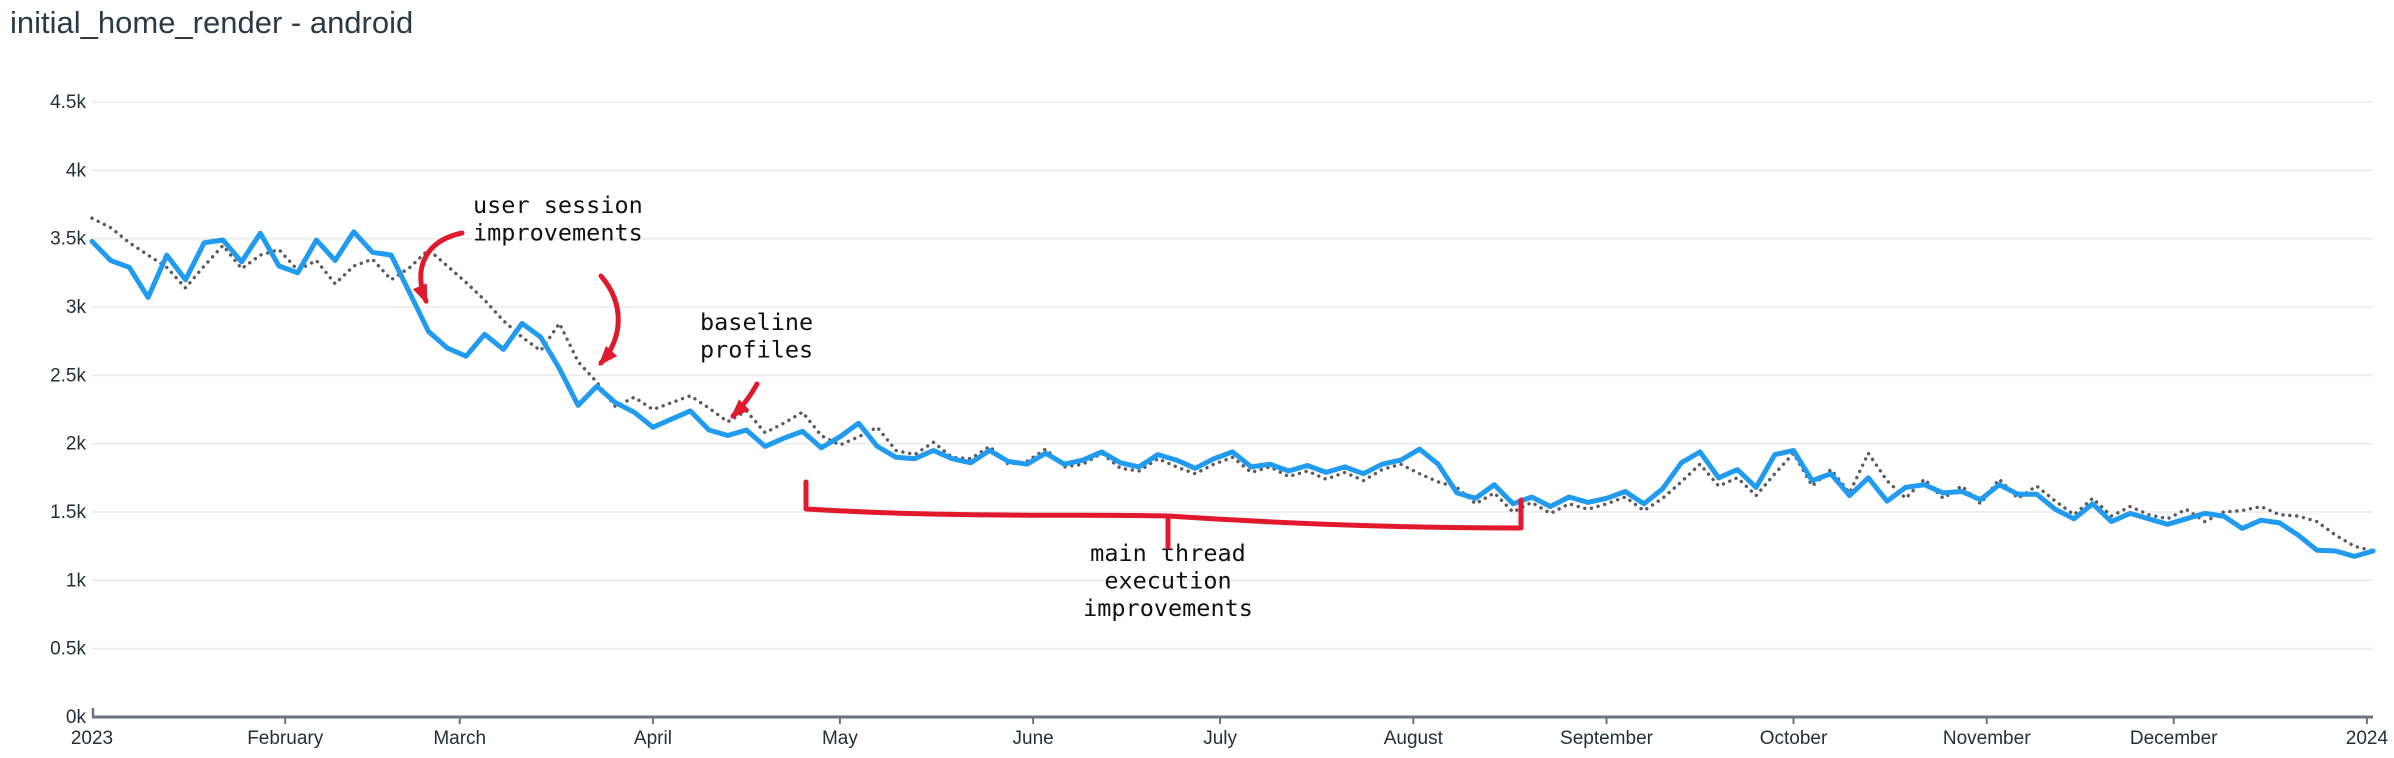 Image resolution: width=2394 pixels, height=758 pixels. What do you see at coordinates (68, 649) in the screenshot?
I see `y-tick-label: 0.5k` at bounding box center [68, 649].